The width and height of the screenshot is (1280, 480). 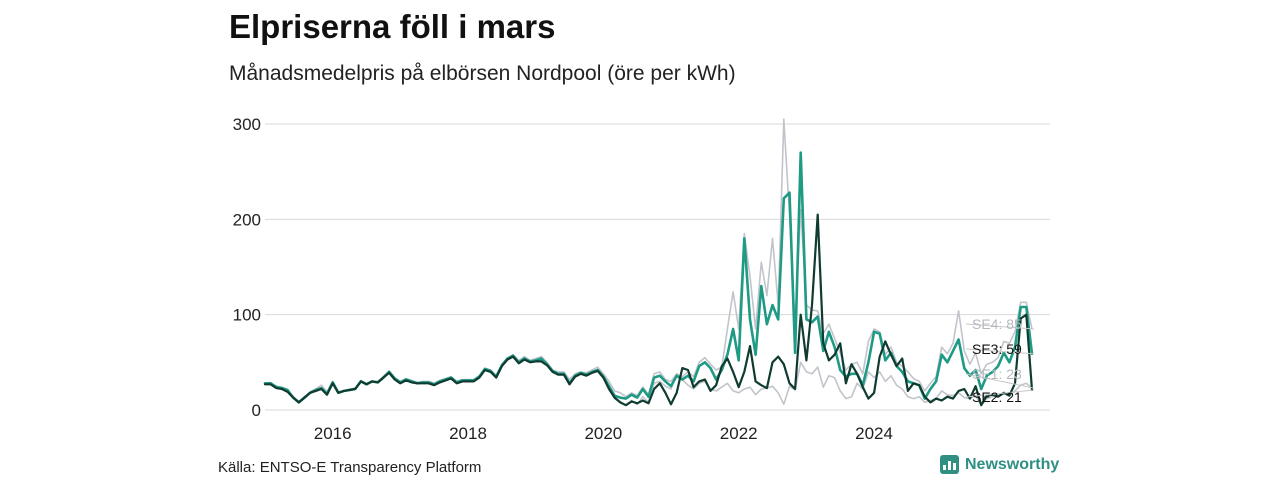 What do you see at coordinates (333, 433) in the screenshot?
I see `x-tick-label: 2016` at bounding box center [333, 433].